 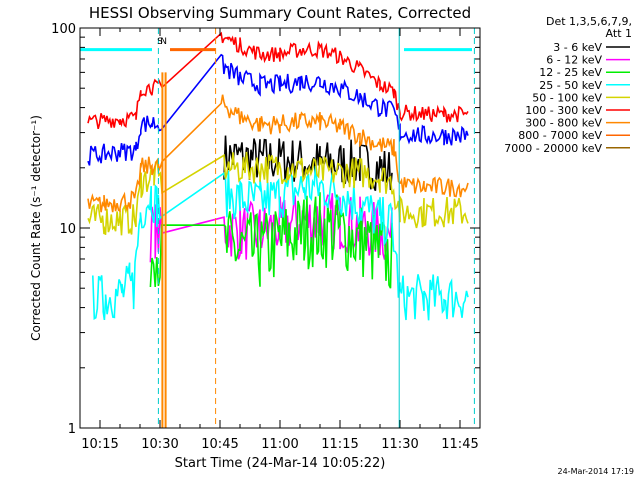 What do you see at coordinates (399, 444) in the screenshot?
I see `x-tick-label-5: 11:30` at bounding box center [399, 444].